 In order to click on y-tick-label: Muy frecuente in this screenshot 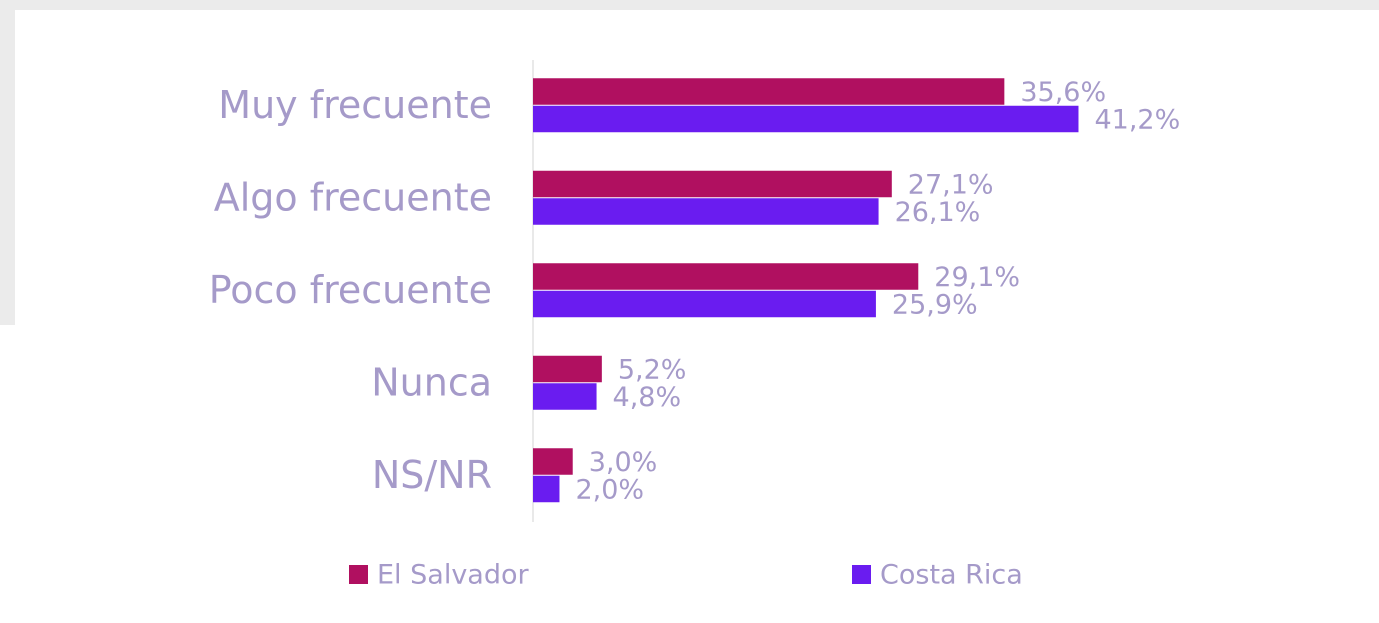, I will do `click(355, 105)`.